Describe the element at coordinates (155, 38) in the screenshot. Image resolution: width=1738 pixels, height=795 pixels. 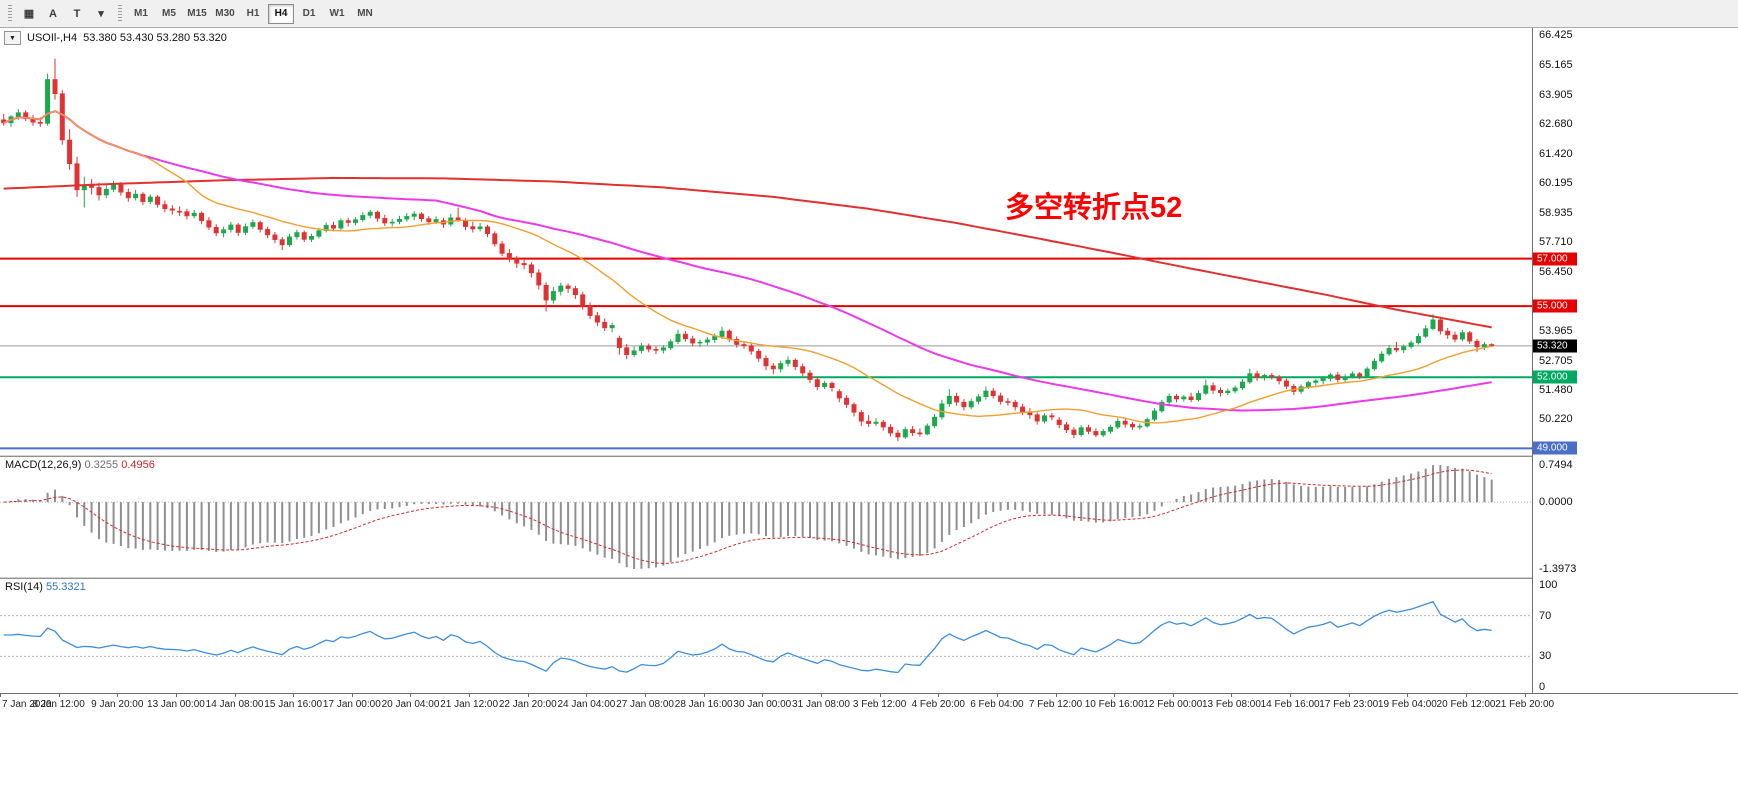
I see `ohlc-values: 53.380 53.430 53.280 53.320` at that location.